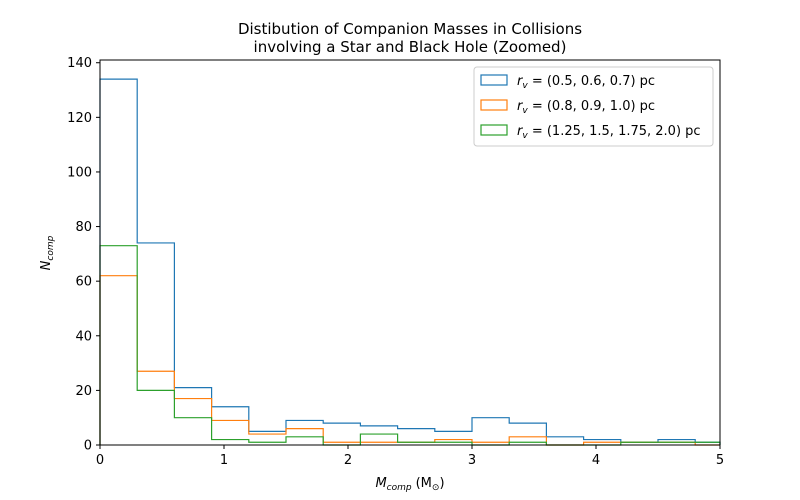 The image size is (800, 500). What do you see at coordinates (436, 488) in the screenshot?
I see `x-axis-label-unit-sub: ⊙` at bounding box center [436, 488].